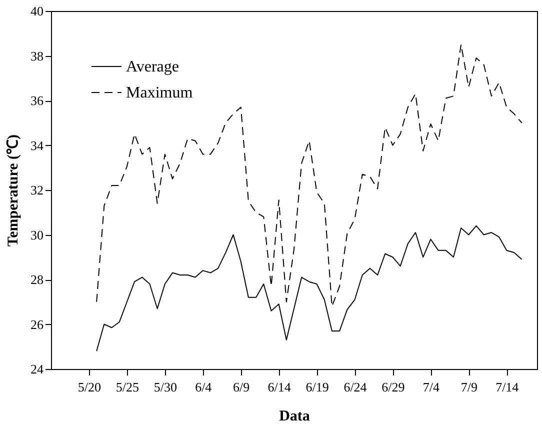 The width and height of the screenshot is (542, 428). Describe the element at coordinates (203, 387) in the screenshot. I see `x-tick-label: 6/4` at that location.